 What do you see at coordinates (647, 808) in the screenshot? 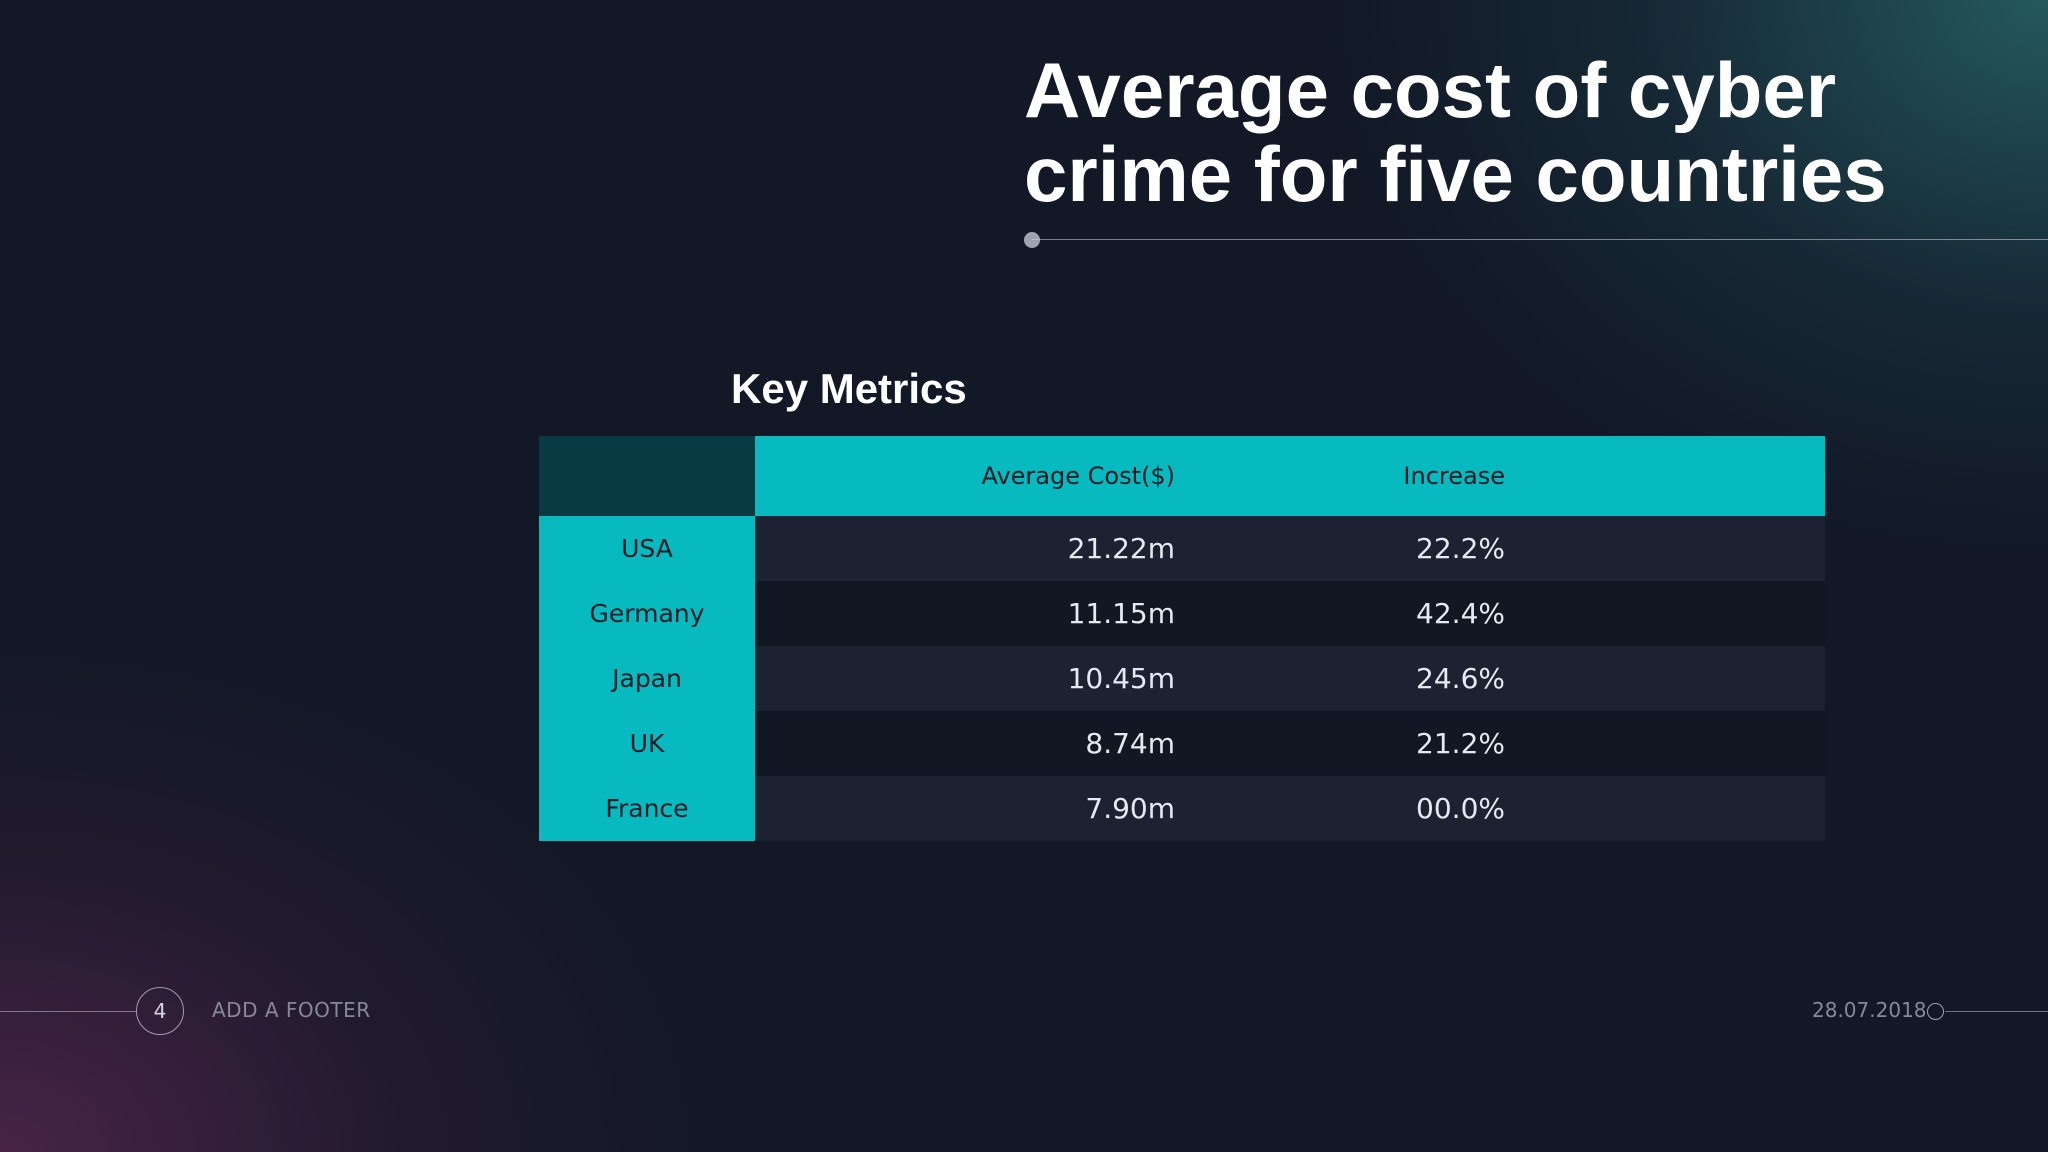
I see `country-cell: France` at bounding box center [647, 808].